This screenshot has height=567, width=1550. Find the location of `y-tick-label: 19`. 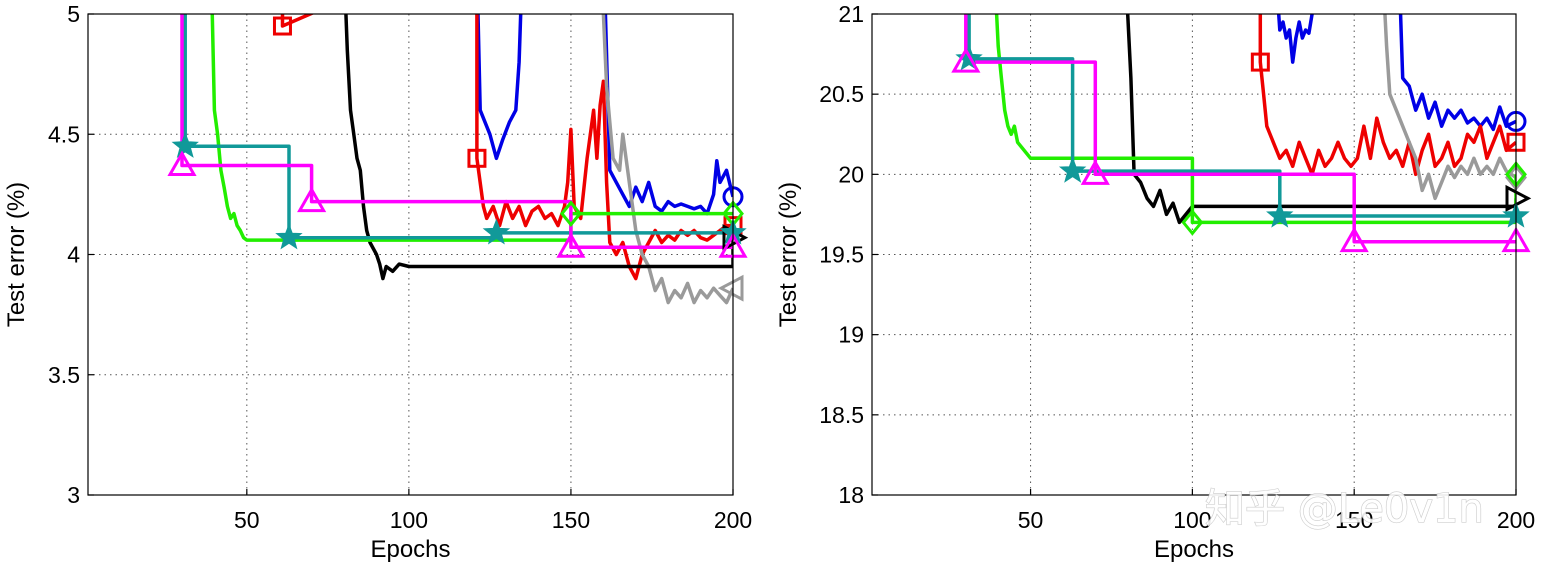

y-tick-label: 19 is located at coordinates (851, 335).